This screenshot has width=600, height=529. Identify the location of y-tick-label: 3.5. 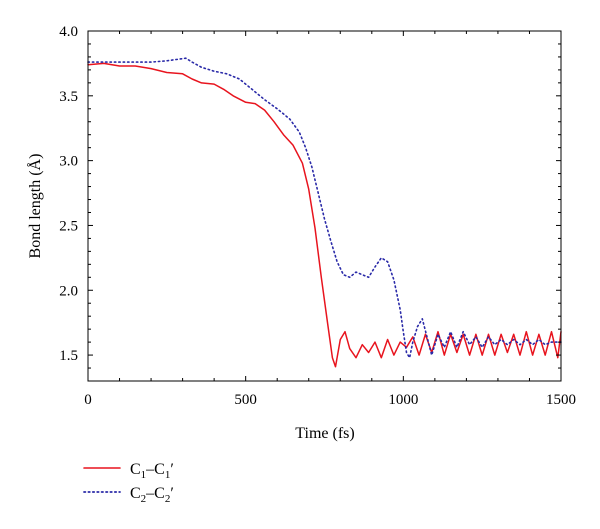
(68, 97).